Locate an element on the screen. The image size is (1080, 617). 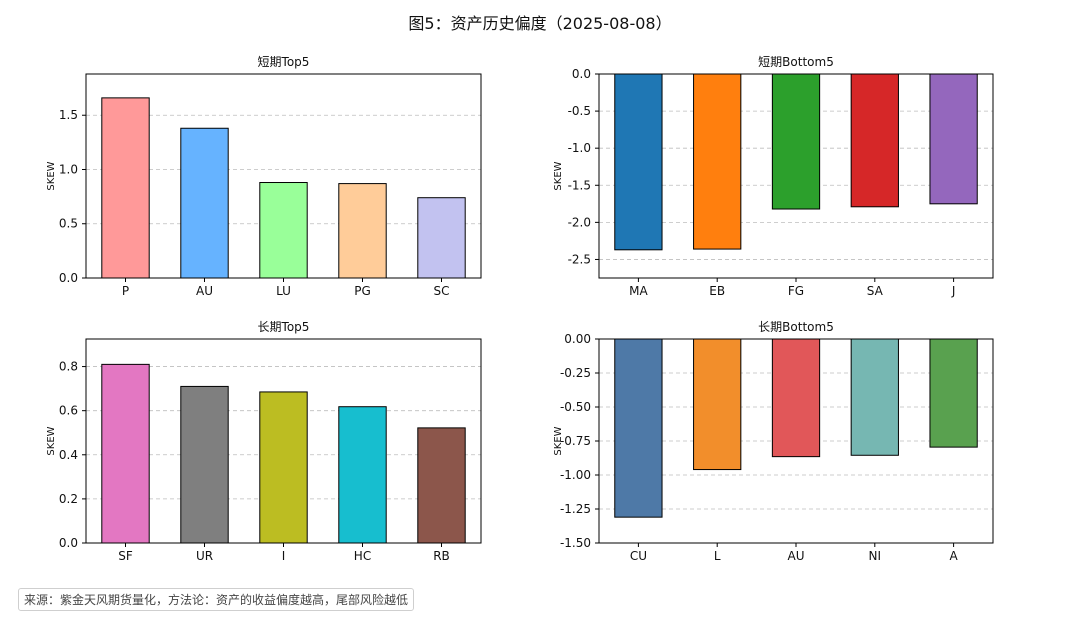
y-tick-label: -0.50 is located at coordinates (575, 407).